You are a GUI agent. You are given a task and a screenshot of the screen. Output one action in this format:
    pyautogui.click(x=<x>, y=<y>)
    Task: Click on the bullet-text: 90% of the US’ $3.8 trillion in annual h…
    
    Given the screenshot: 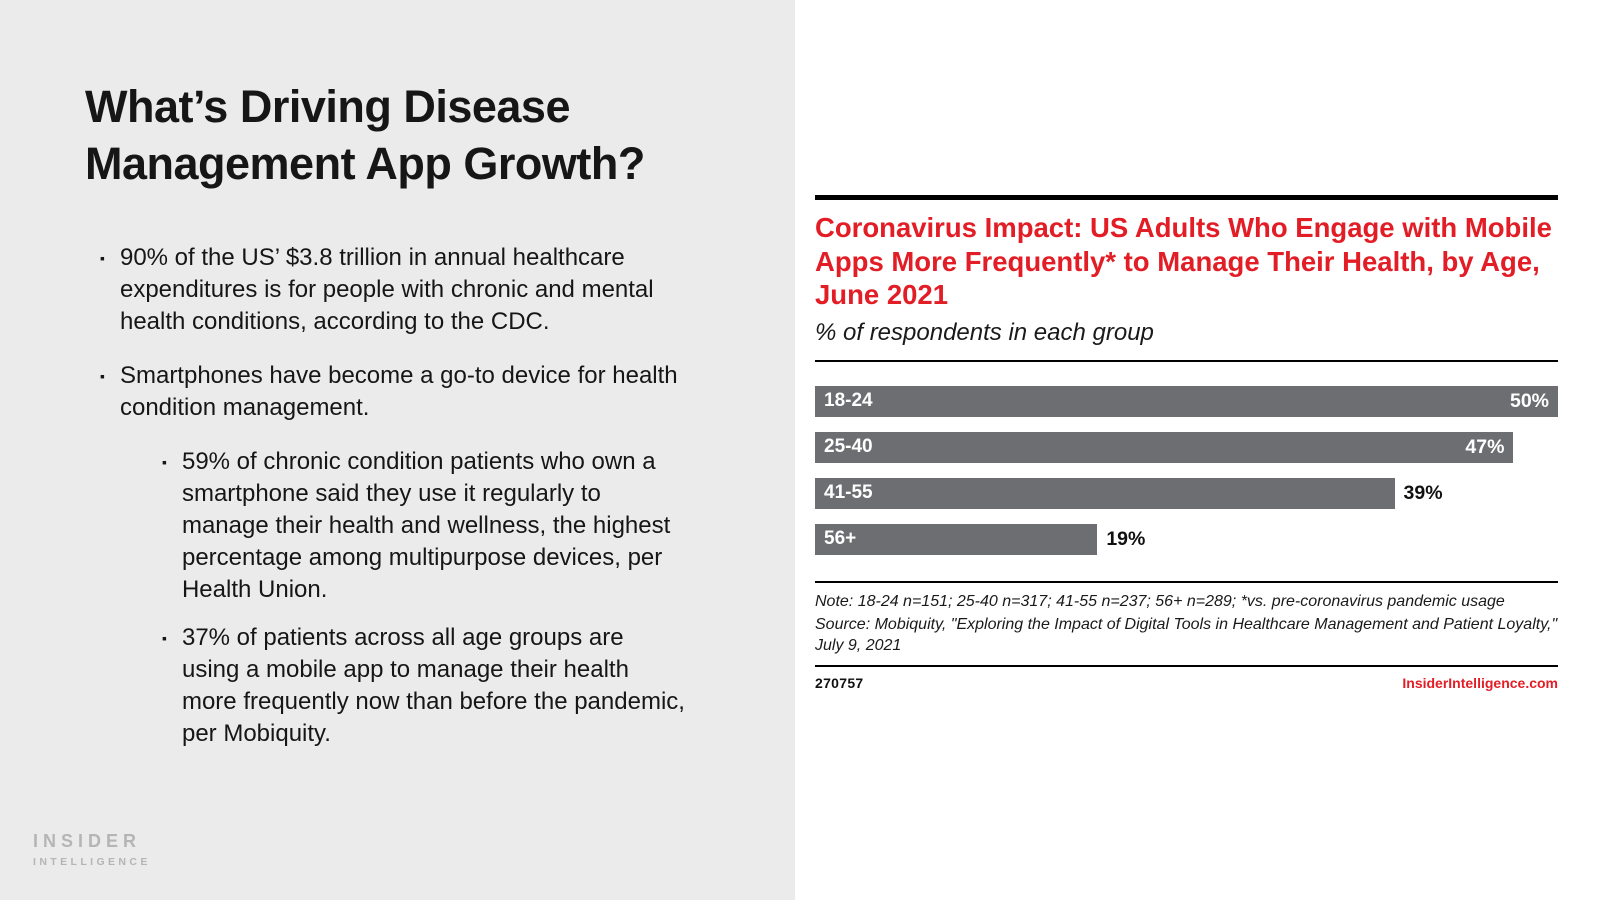 What is the action you would take?
    pyautogui.click(x=386, y=290)
    